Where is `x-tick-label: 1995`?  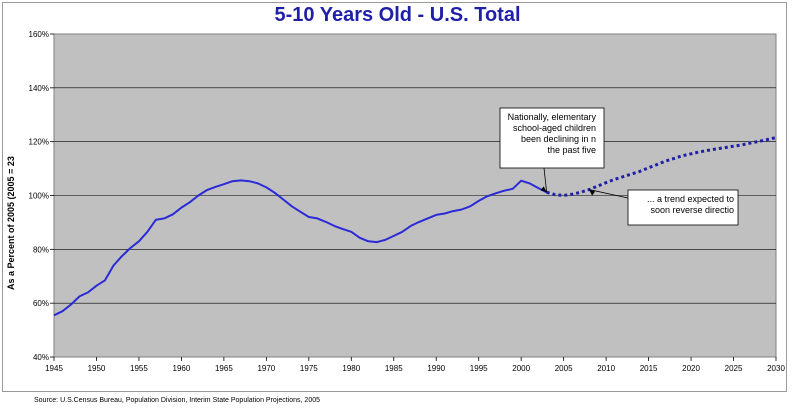 x-tick-label: 1995 is located at coordinates (479, 368).